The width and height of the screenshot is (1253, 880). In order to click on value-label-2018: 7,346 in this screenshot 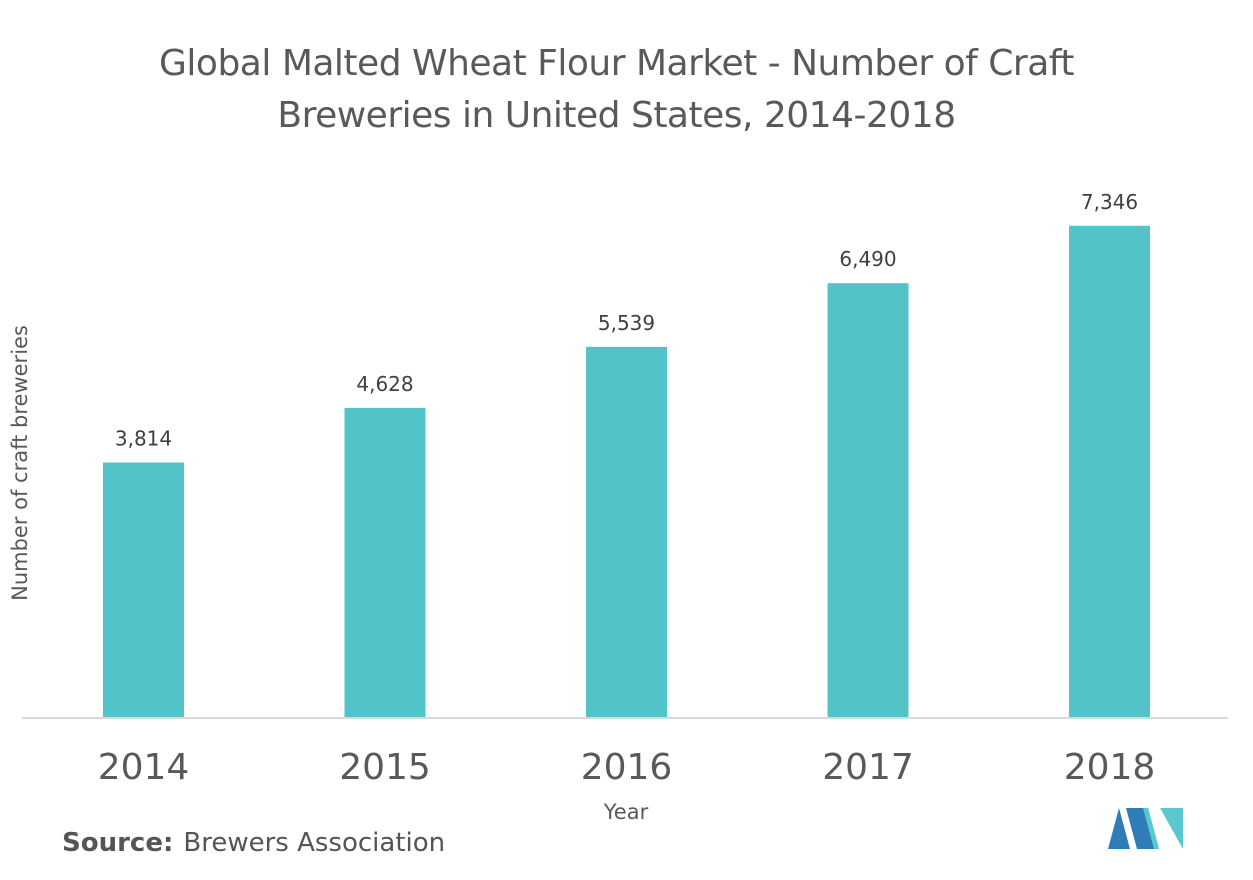, I will do `click(1109, 202)`.